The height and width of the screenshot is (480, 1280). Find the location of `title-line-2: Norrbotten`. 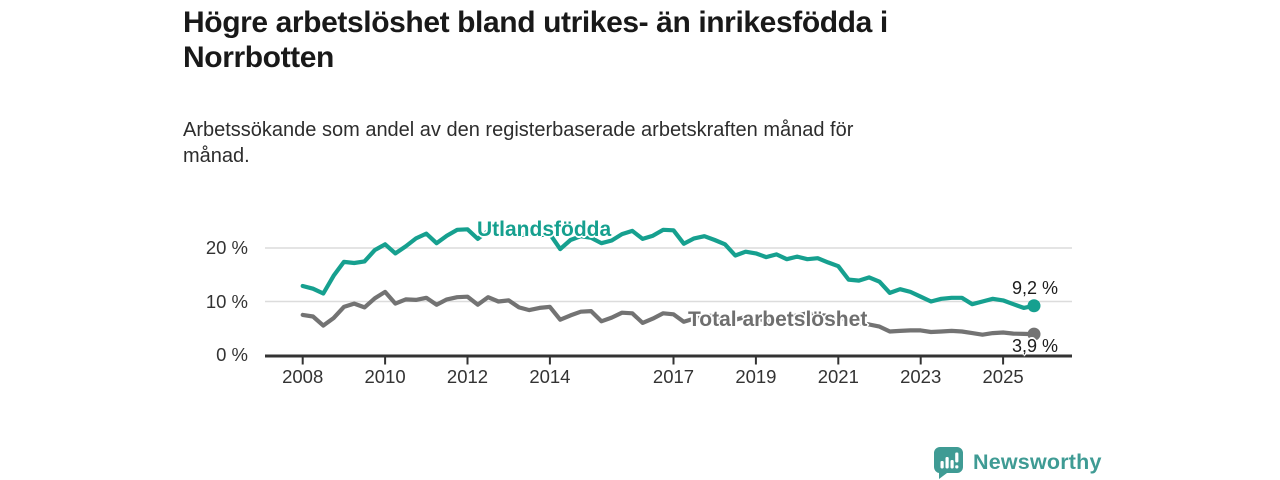

title-line-2: Norrbotten is located at coordinates (258, 57).